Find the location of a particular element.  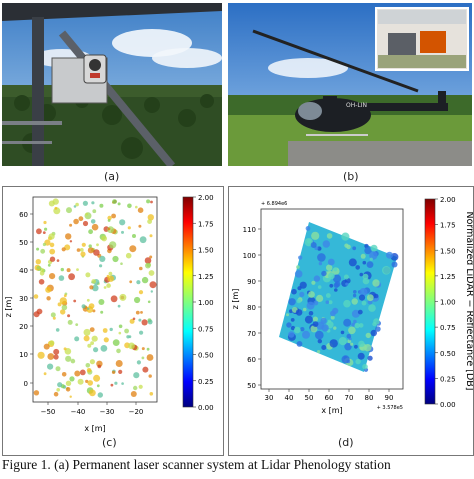

ytick-label-d: 110 is located at coordinates (249, 230).